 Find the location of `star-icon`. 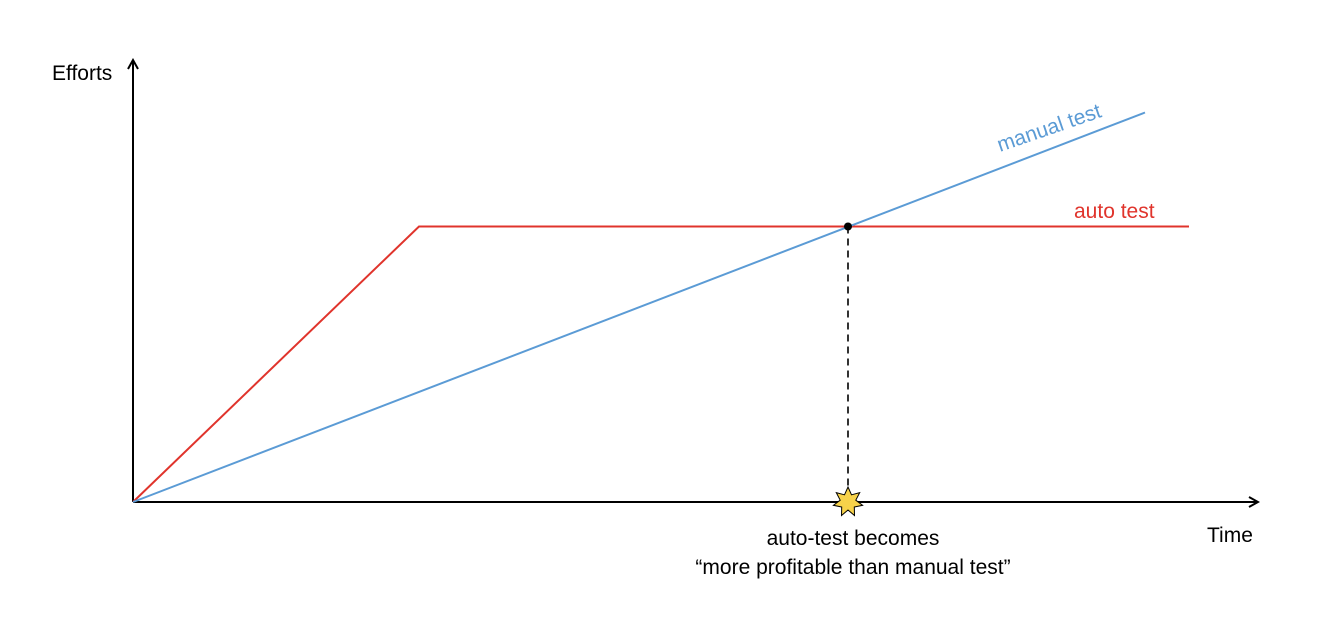

star-icon is located at coordinates (848, 501).